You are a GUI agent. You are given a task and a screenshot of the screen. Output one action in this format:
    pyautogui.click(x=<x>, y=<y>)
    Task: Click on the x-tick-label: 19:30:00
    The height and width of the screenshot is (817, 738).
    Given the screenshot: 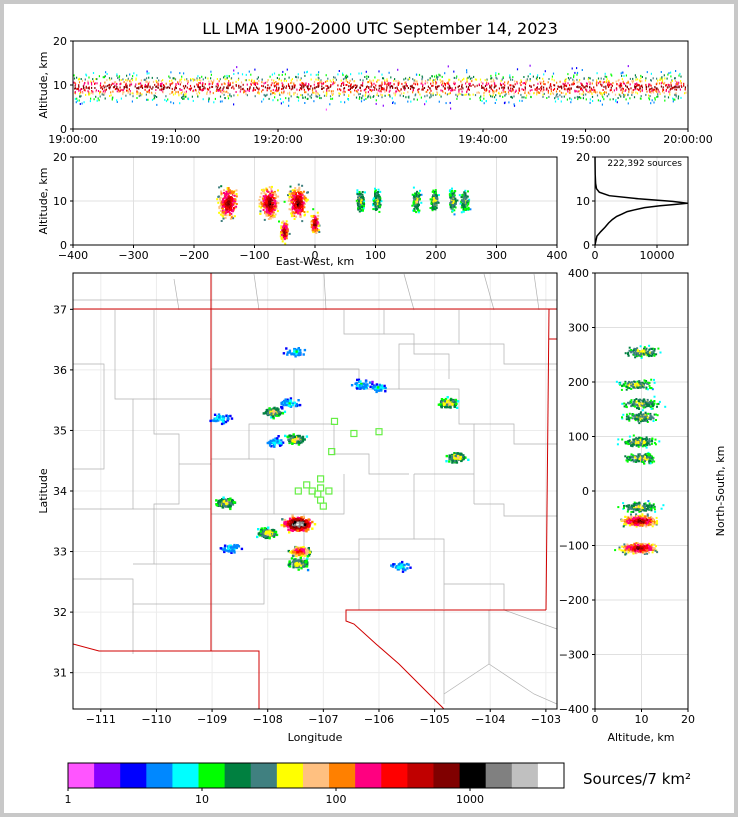 What is the action you would take?
    pyautogui.click(x=380, y=139)
    